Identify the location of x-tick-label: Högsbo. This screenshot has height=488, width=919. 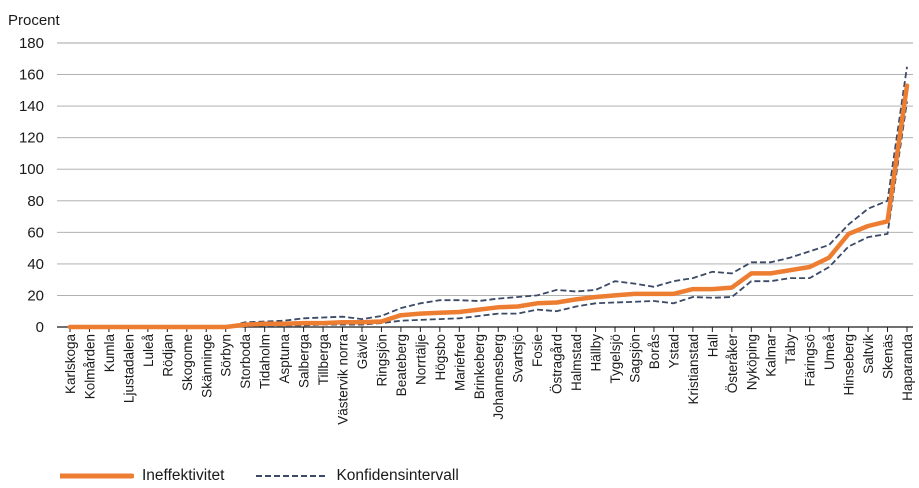
(440, 357).